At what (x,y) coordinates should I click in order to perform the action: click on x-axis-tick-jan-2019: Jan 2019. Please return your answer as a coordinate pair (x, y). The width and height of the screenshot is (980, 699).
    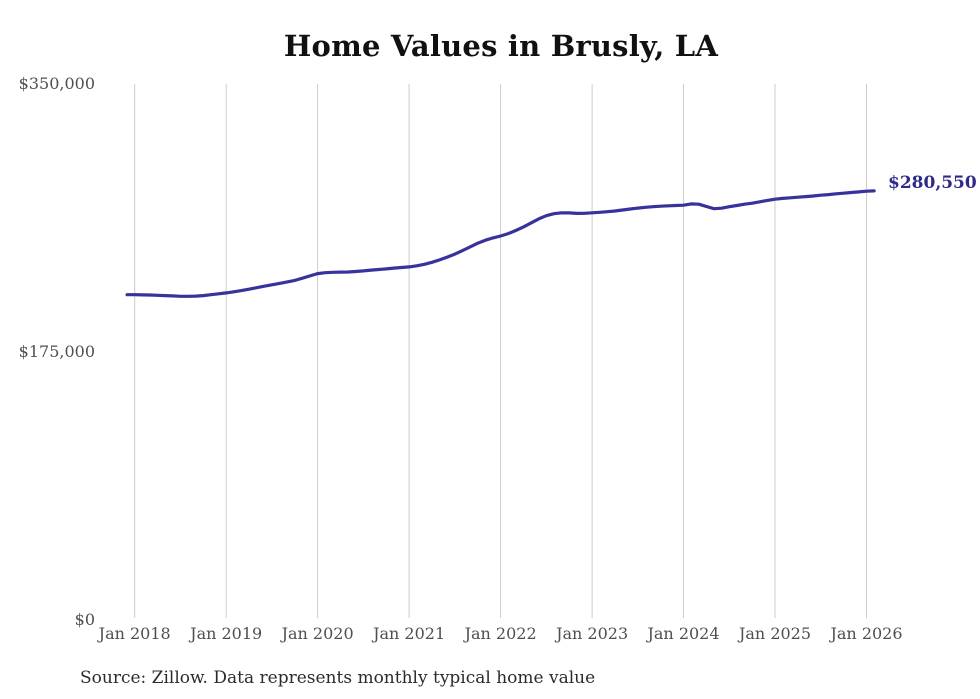
    Looking at the image, I should click on (226, 633).